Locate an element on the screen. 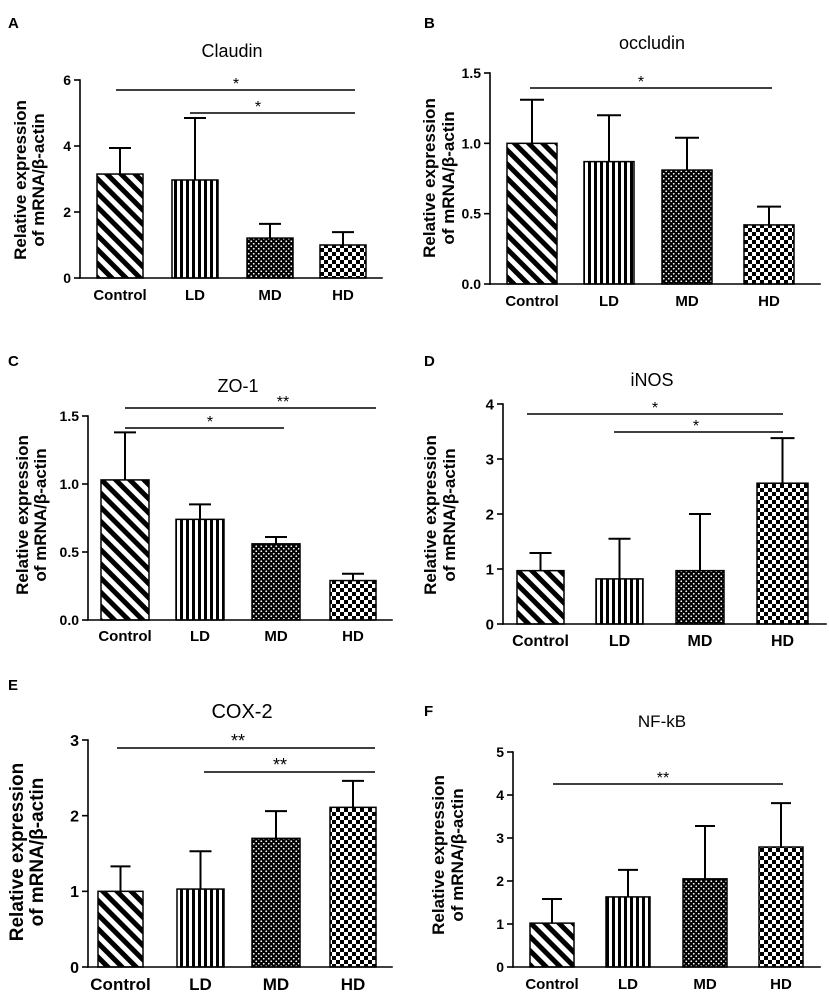 The width and height of the screenshot is (829, 994). chart-title: ZO-1 is located at coordinates (237, 386).